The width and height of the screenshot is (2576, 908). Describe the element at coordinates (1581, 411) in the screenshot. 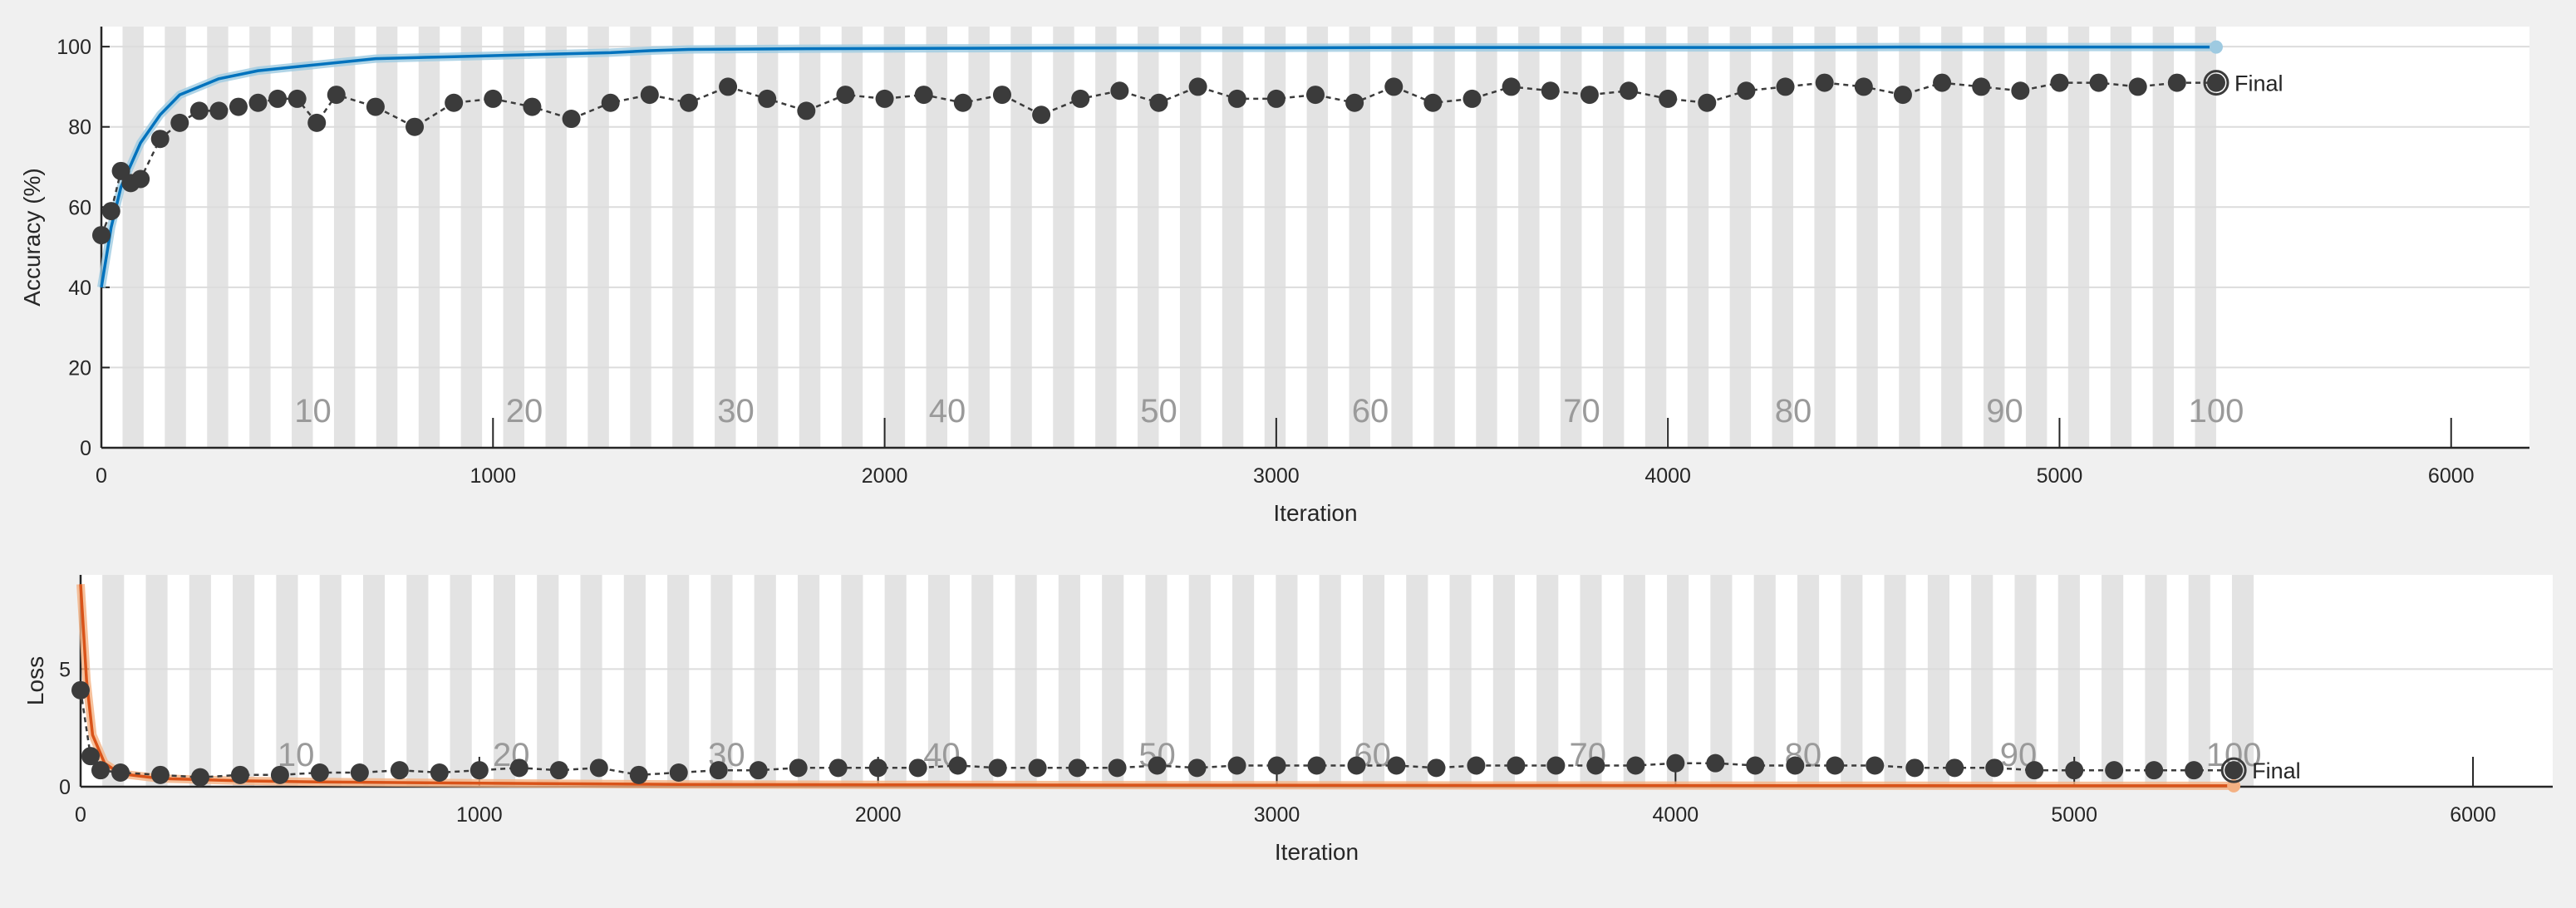

I see `accuracy-epoch-label: 70` at that location.